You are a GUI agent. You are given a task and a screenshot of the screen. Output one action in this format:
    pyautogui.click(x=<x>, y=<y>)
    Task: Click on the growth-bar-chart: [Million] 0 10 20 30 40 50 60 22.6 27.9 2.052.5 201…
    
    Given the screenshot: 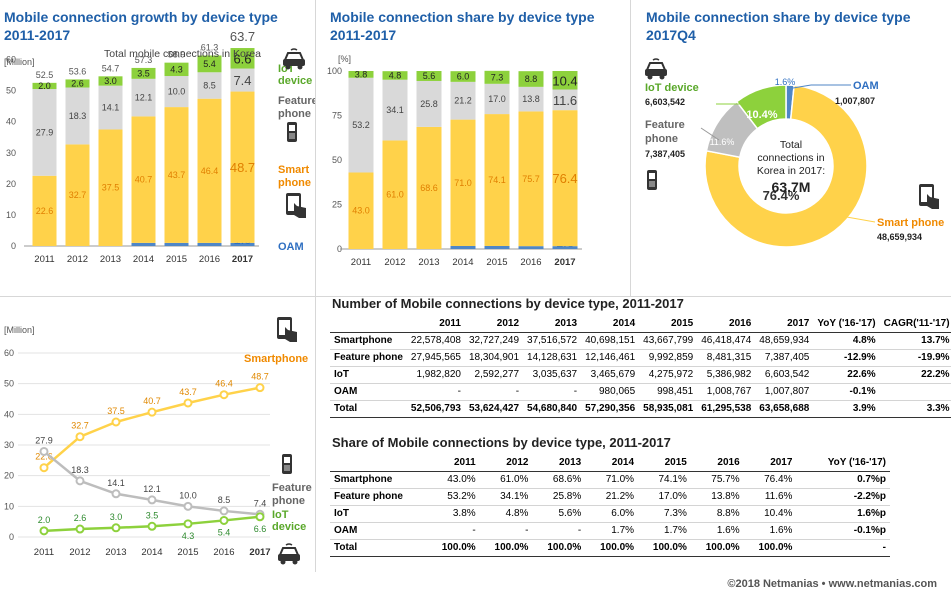 What is the action you would take?
    pyautogui.click(x=159, y=147)
    